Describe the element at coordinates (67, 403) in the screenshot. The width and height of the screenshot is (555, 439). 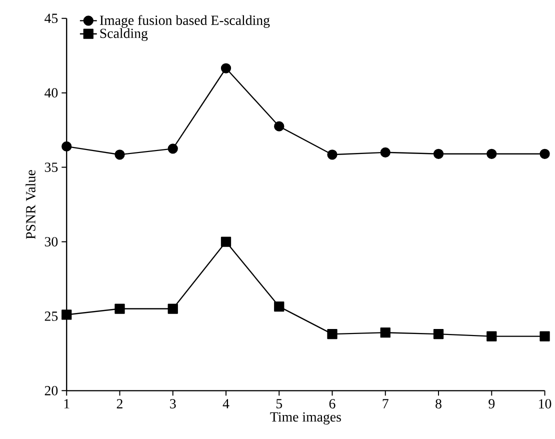
I see `x-tick-label: 1` at that location.